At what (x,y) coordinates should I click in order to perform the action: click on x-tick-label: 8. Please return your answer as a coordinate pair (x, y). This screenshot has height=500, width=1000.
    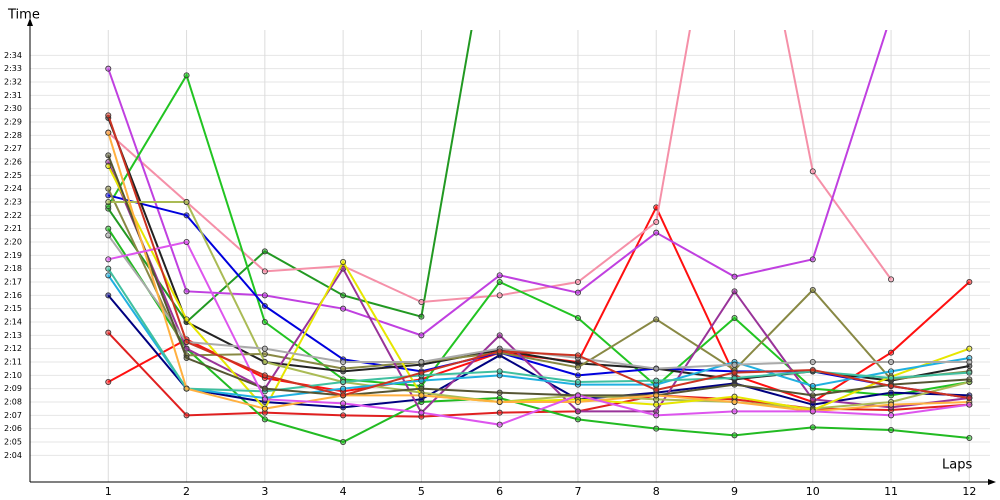
    Looking at the image, I should click on (656, 491).